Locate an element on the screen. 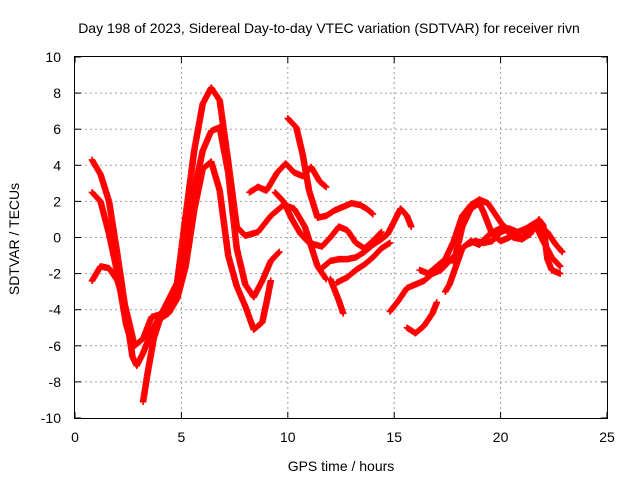  y-tick-label: 2 is located at coordinates (57, 201).